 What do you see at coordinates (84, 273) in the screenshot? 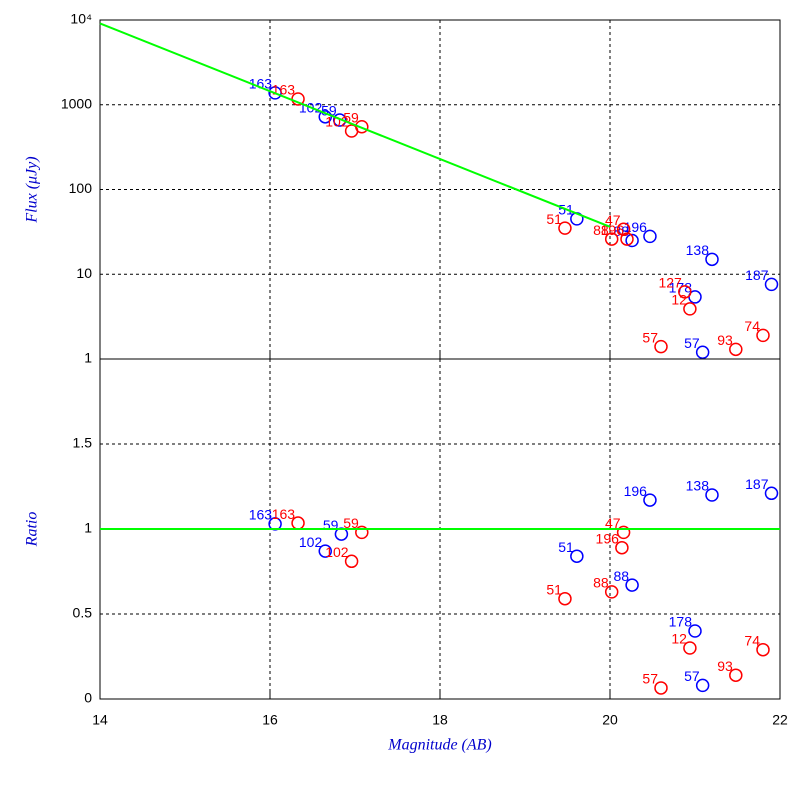
I see `y-tick-label: 10` at bounding box center [84, 273].